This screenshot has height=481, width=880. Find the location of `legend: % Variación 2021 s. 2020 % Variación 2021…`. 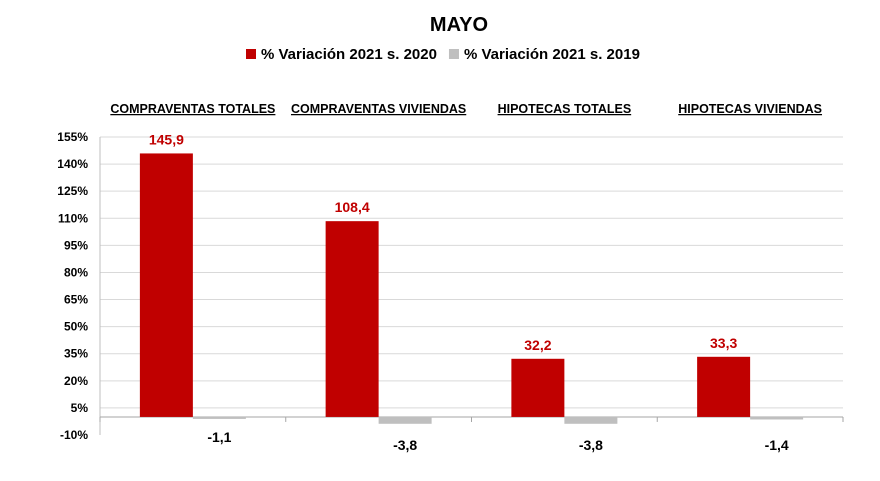

legend: % Variación 2021 s. 2020 % Variación 2021… is located at coordinates (443, 54).